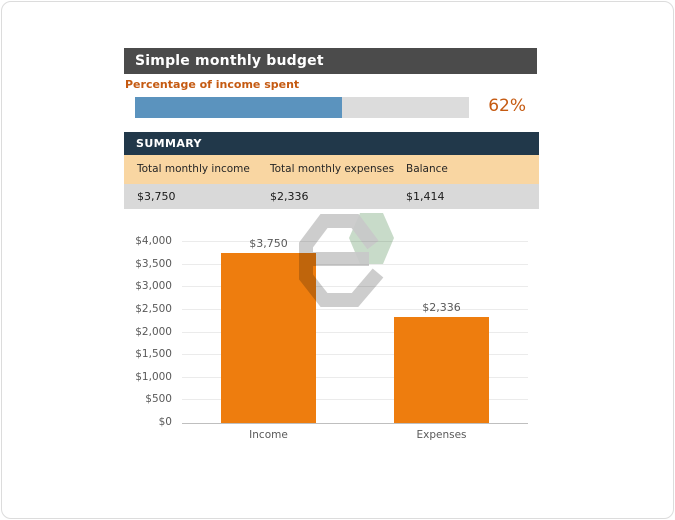 Image resolution: width=675 pixels, height=520 pixels. Describe the element at coordinates (153, 331) in the screenshot. I see `y-axis-tick-label: $2,000` at that location.